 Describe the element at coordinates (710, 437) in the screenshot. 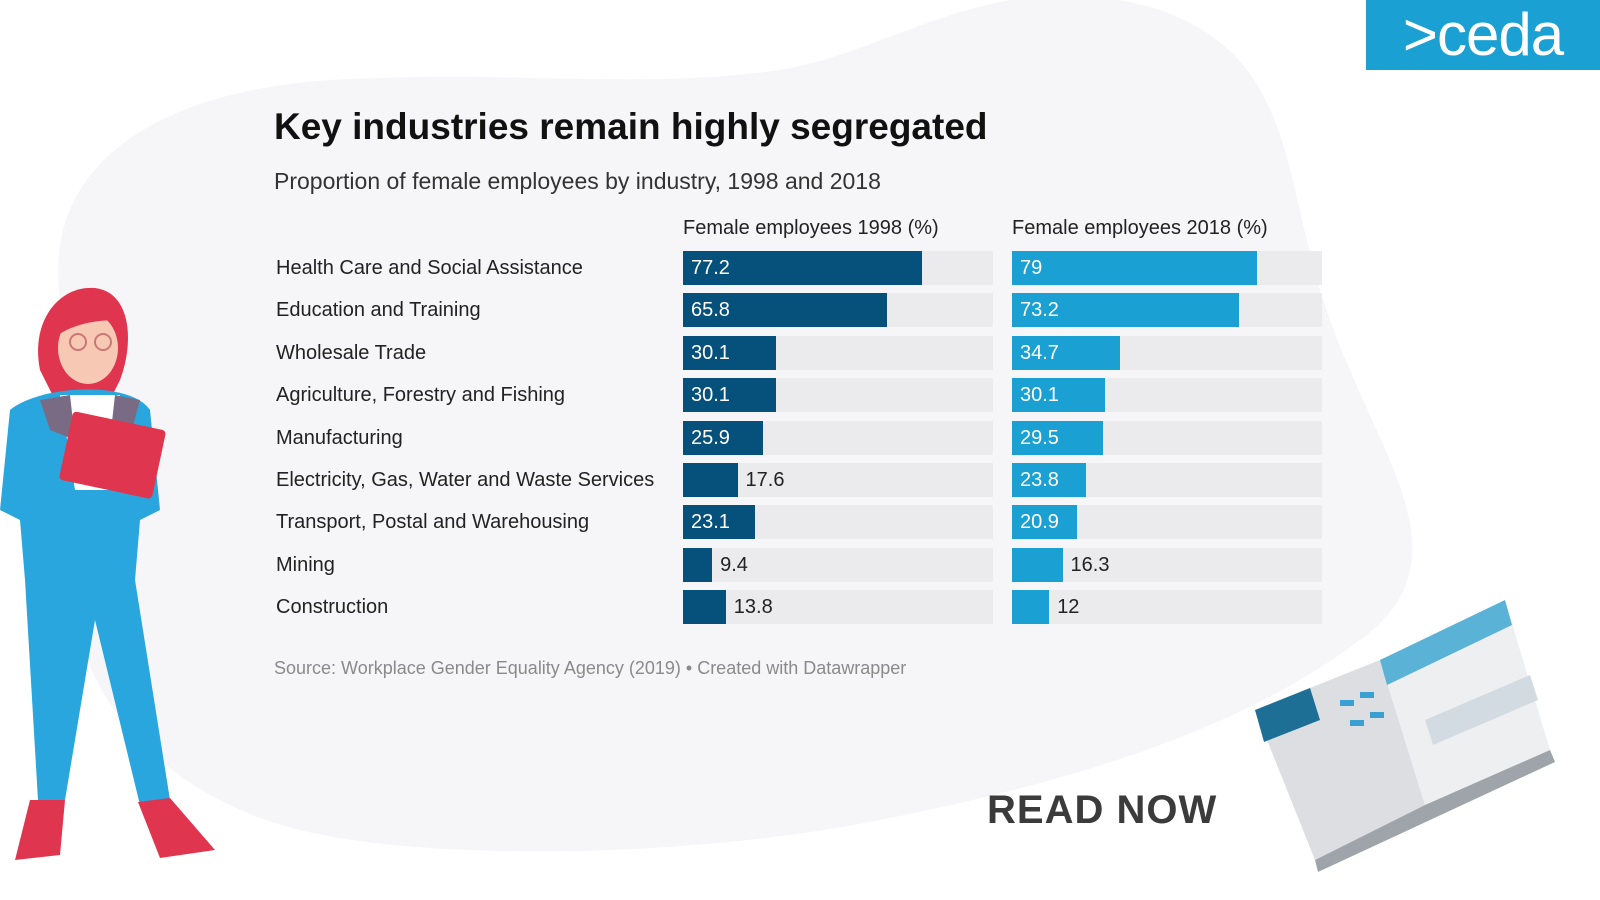

I see `data-label: 25.9` at that location.